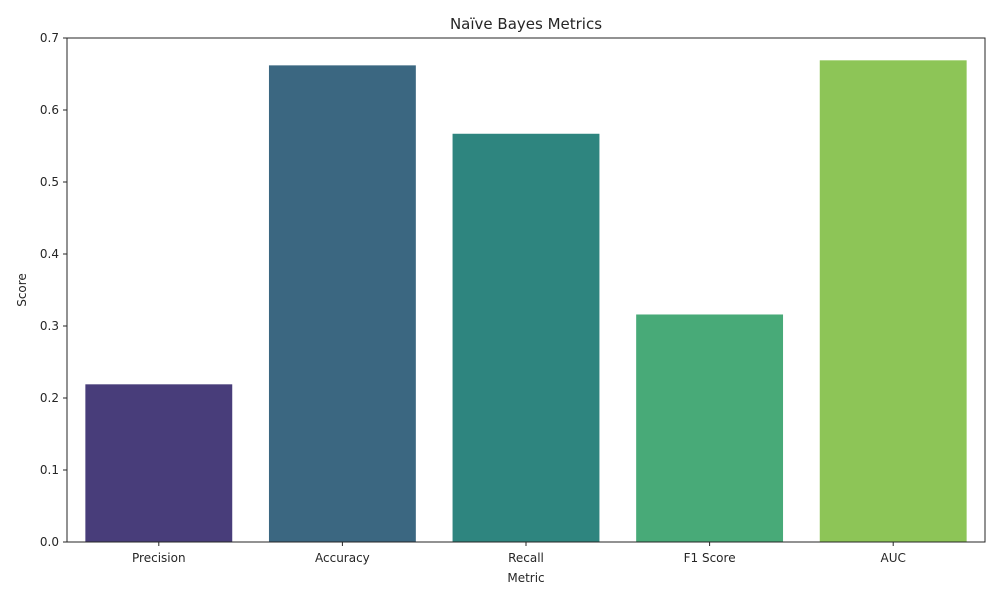  What do you see at coordinates (526, 558) in the screenshot?
I see `x-tick-label: Recall` at bounding box center [526, 558].